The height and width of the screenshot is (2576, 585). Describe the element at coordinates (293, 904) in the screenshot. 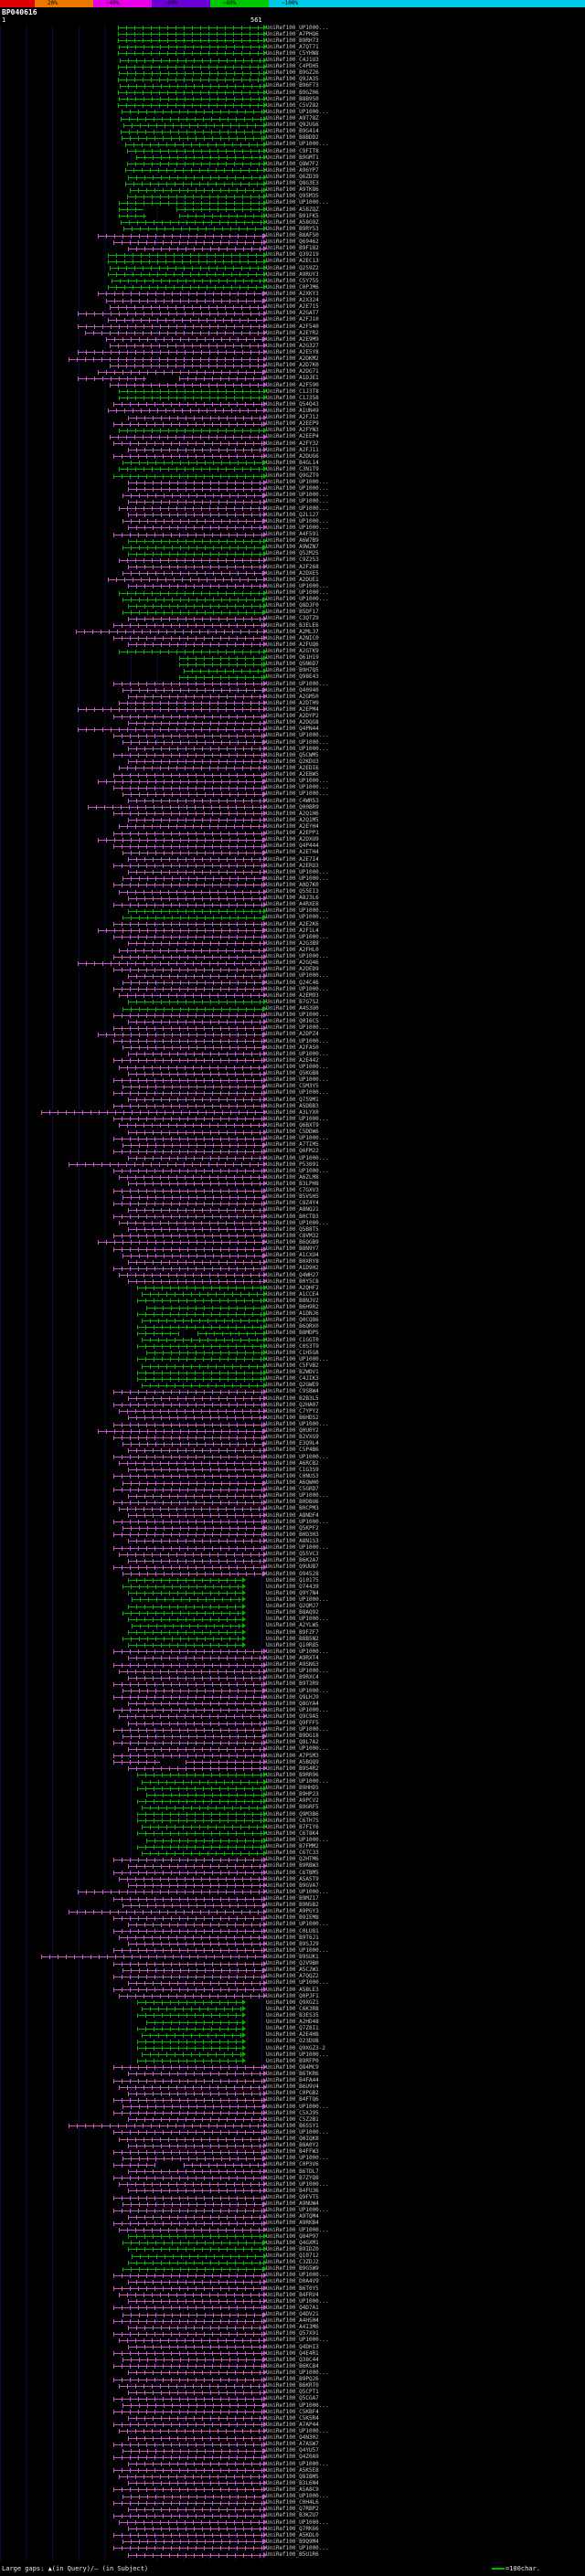

I see `hit-row: UniRef100_A4RXE8` at that location.